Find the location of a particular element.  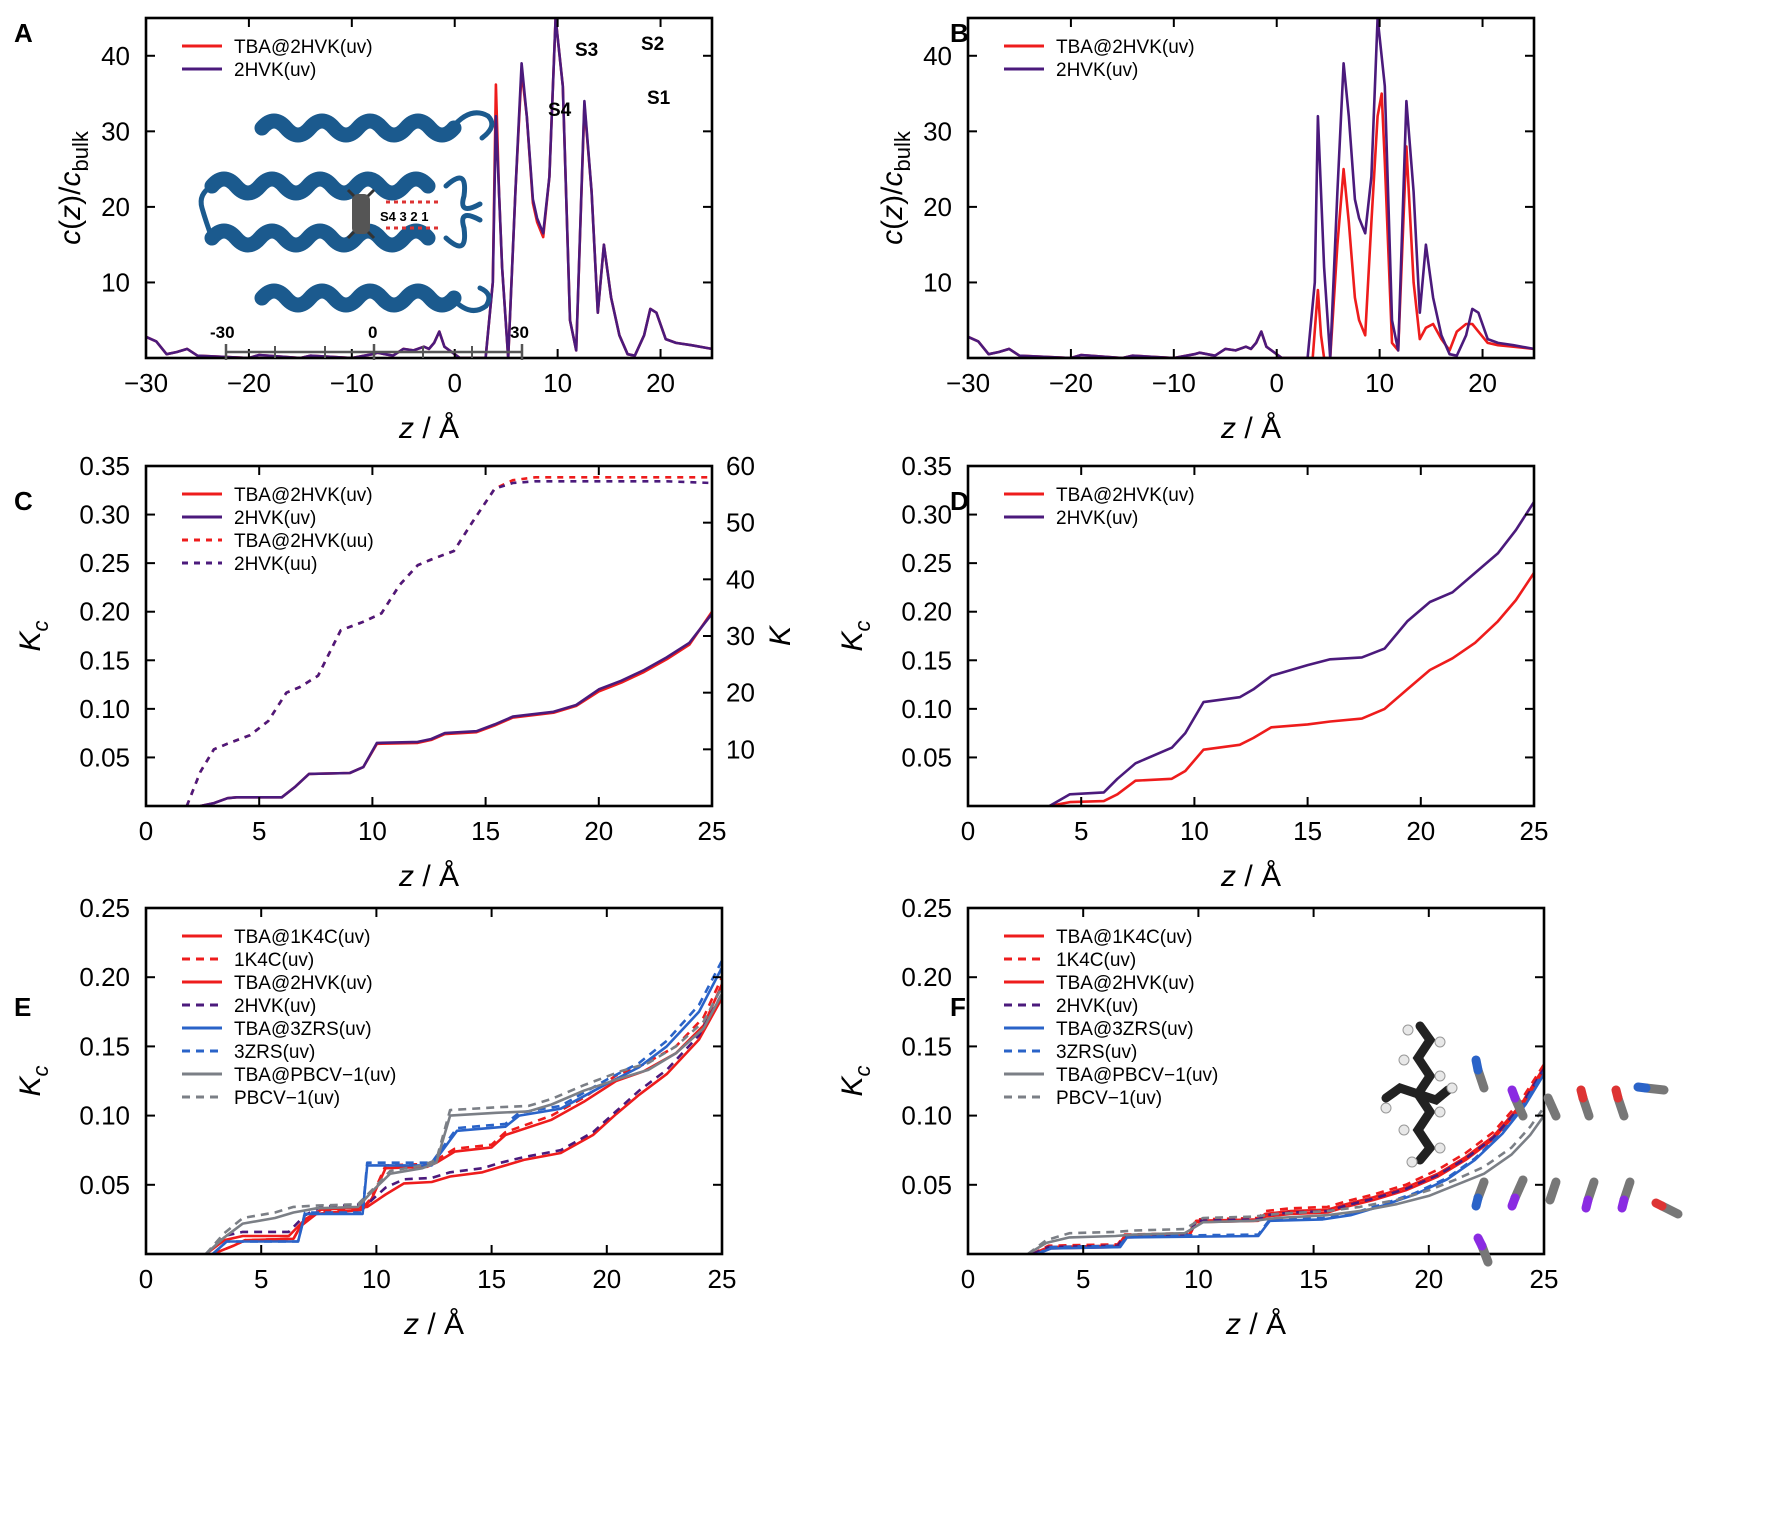

series-line-3zrs-uv is located at coordinates (1290, 1162).